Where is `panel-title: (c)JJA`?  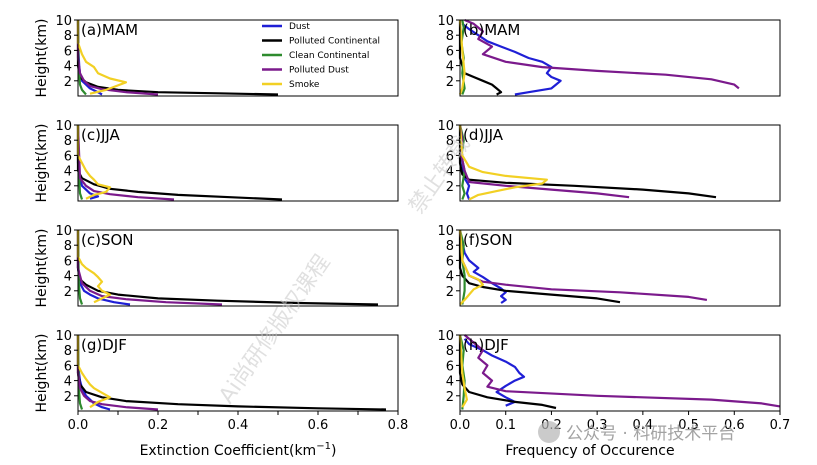
panel-title: (c)JJA is located at coordinates (101, 135).